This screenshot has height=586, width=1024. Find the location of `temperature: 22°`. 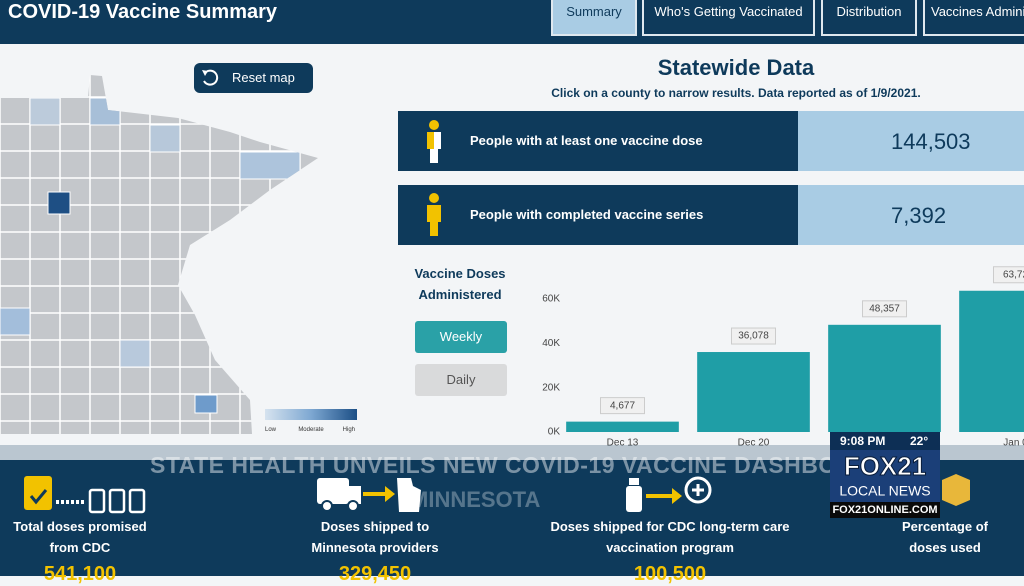

temperature: 22° is located at coordinates (919, 441).